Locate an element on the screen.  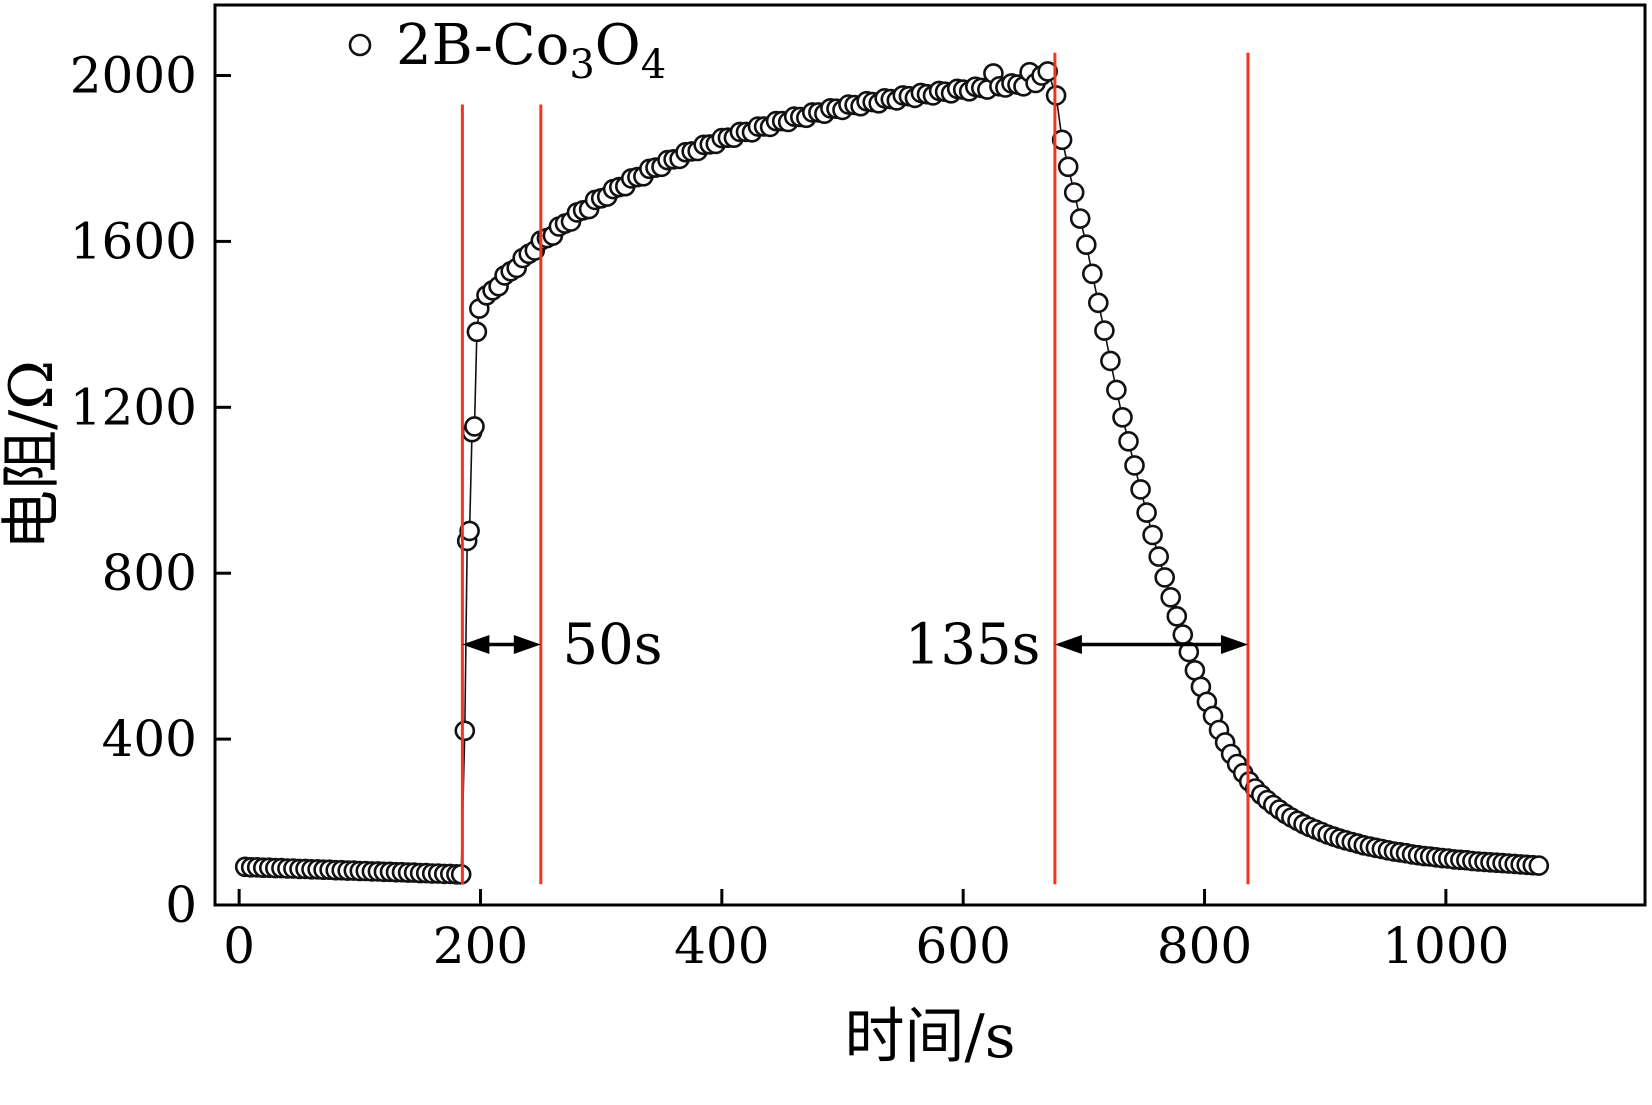
x-tick-label: 600 is located at coordinates (962, 946).